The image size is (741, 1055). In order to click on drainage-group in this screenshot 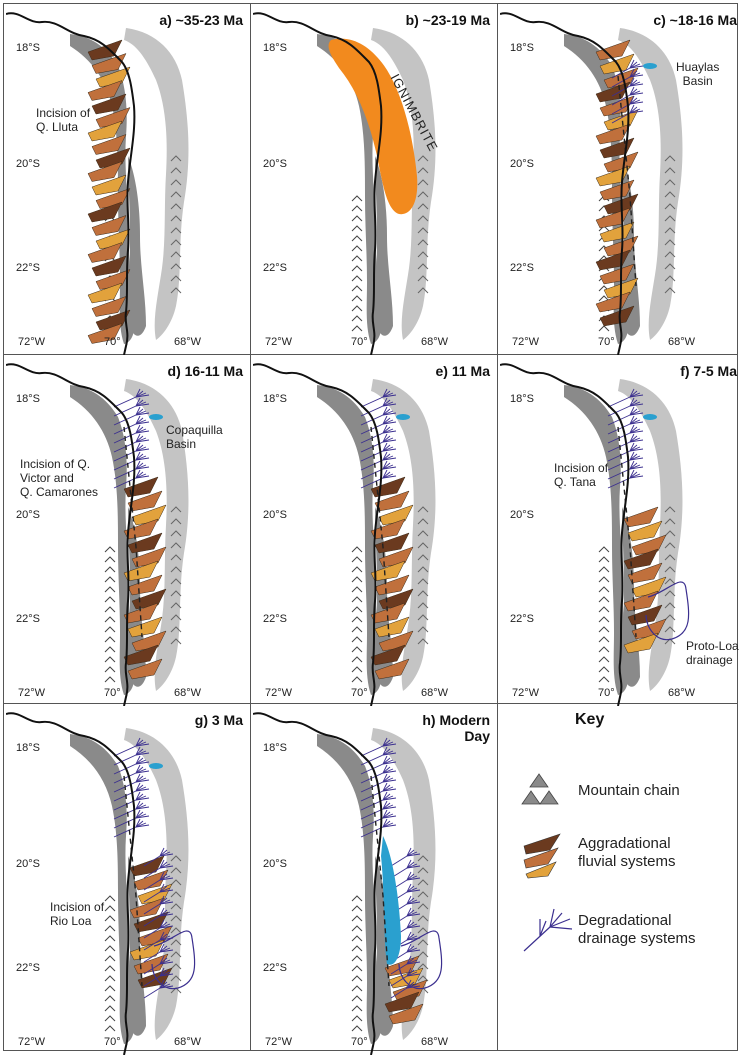, I will do `click(390, 868)`.